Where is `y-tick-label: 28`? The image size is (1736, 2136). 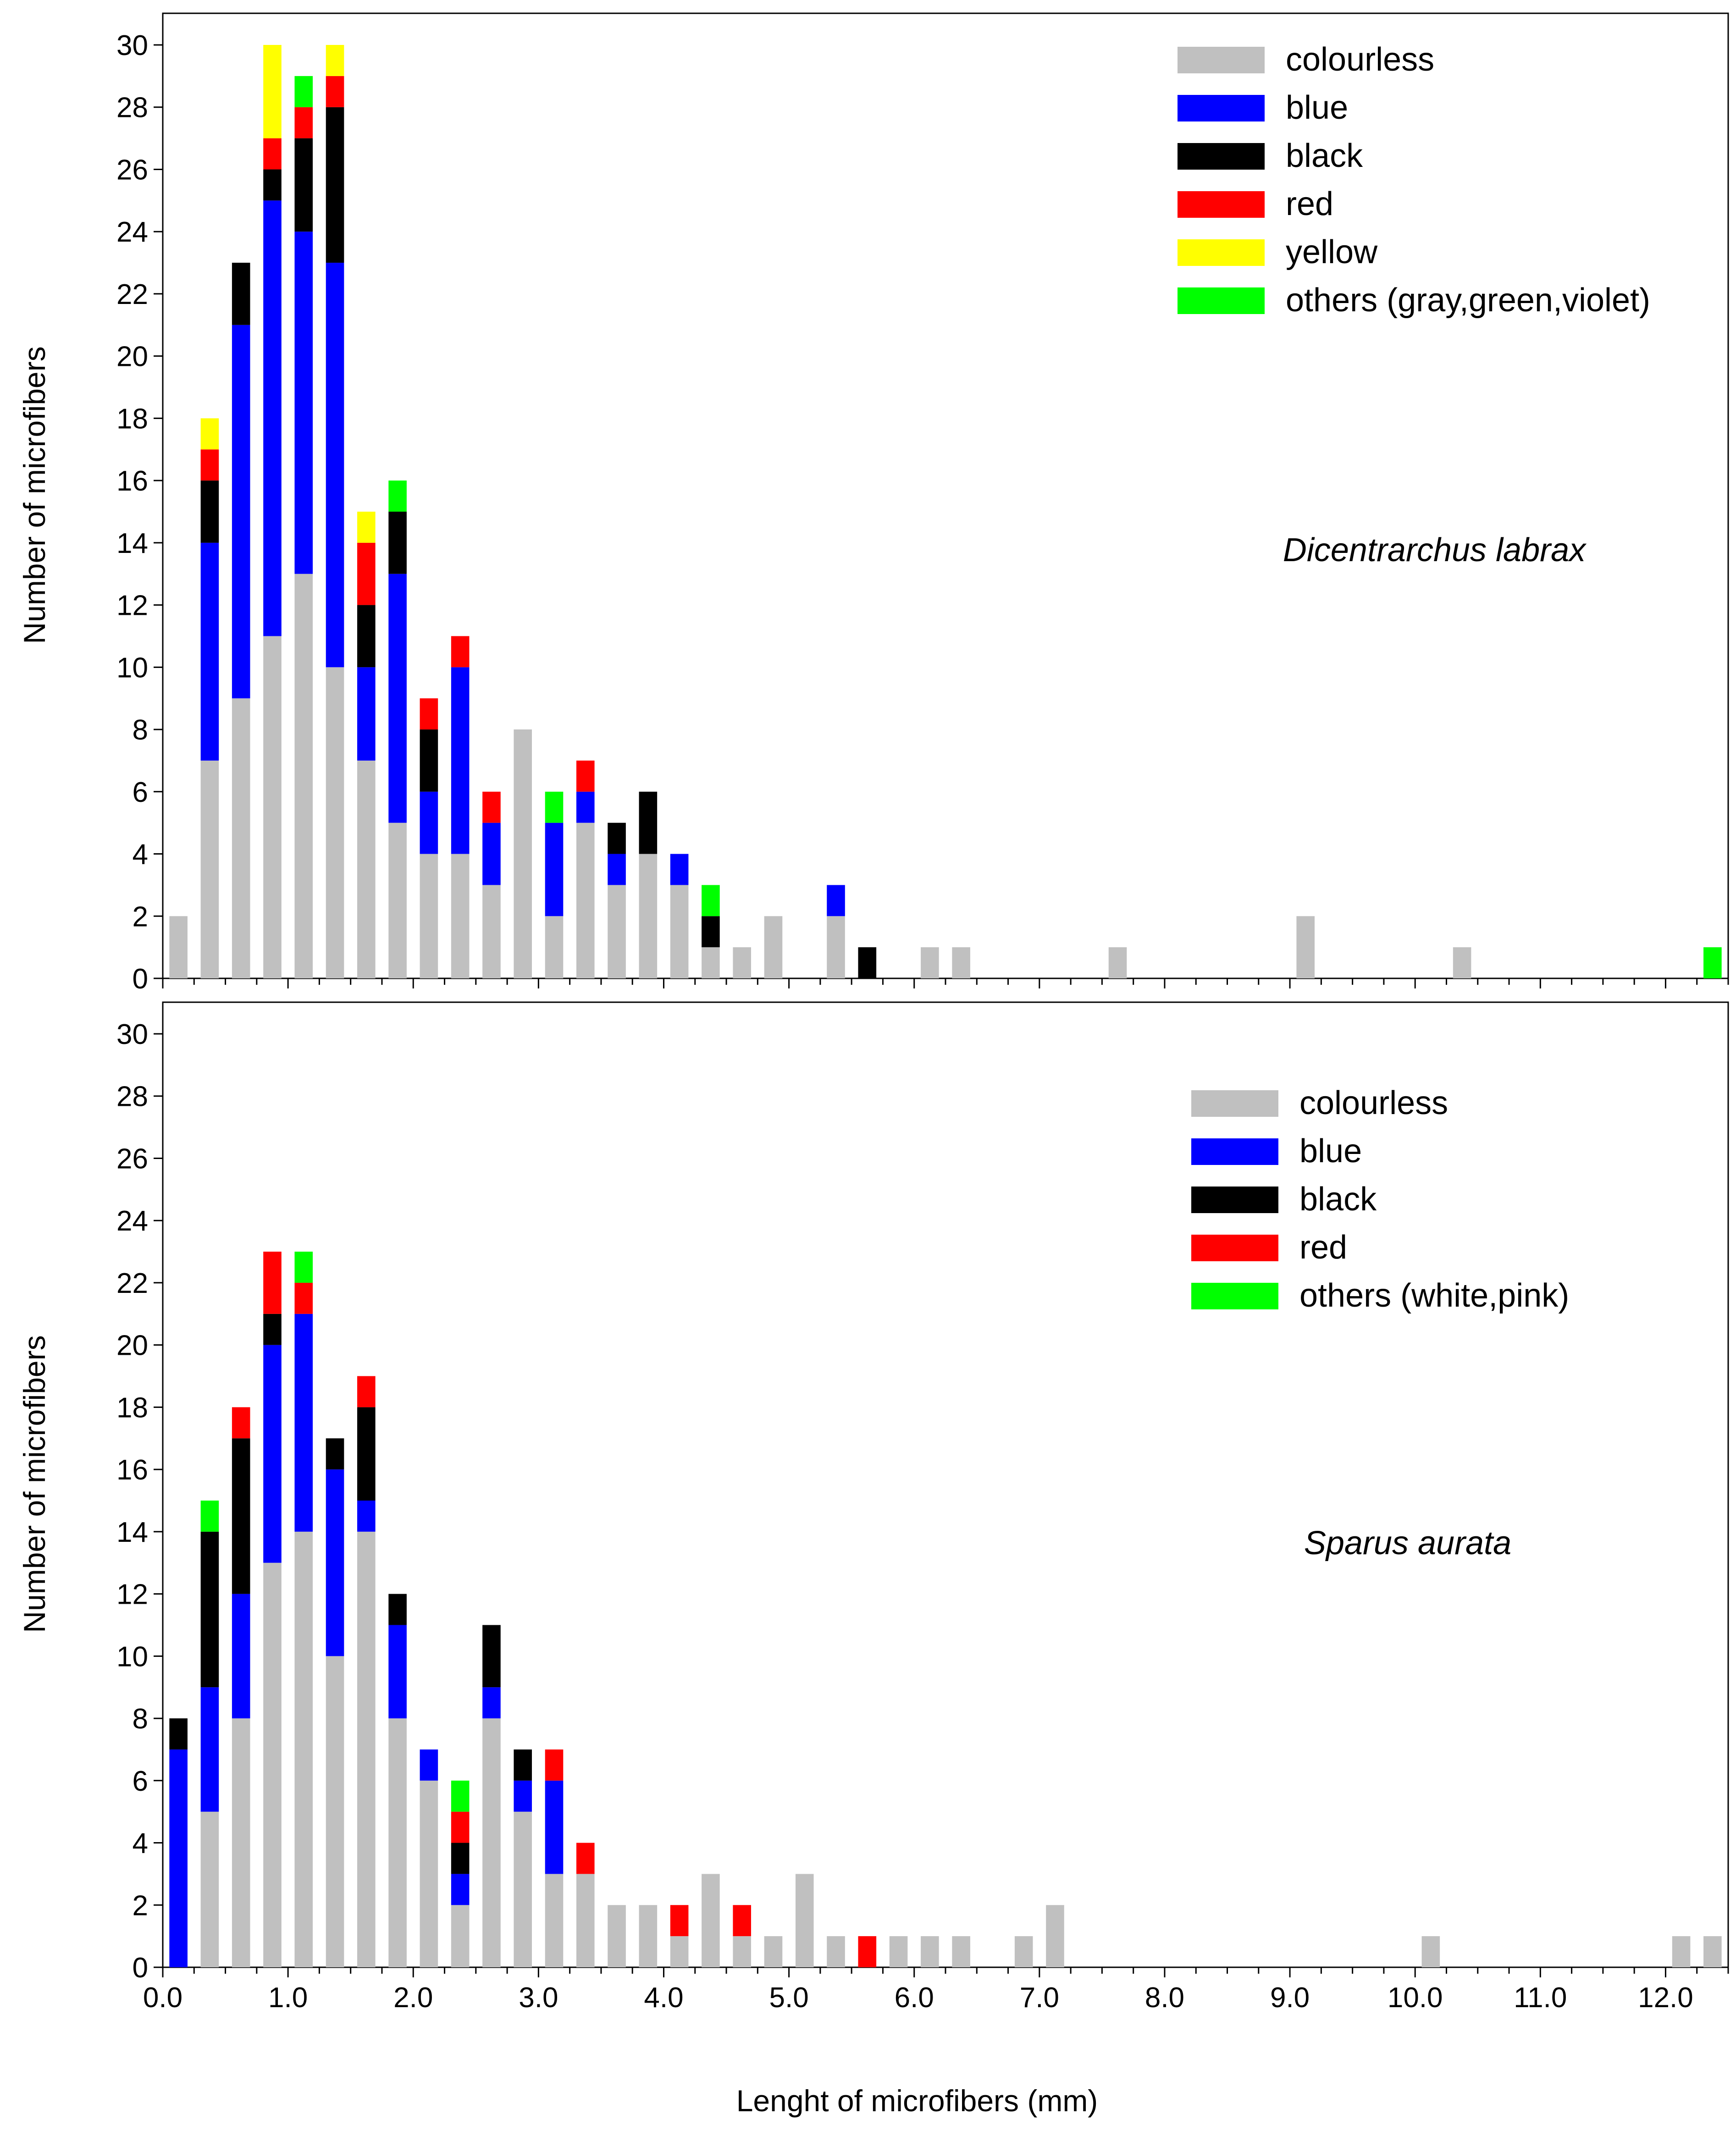 y-tick-label: 28 is located at coordinates (132, 108).